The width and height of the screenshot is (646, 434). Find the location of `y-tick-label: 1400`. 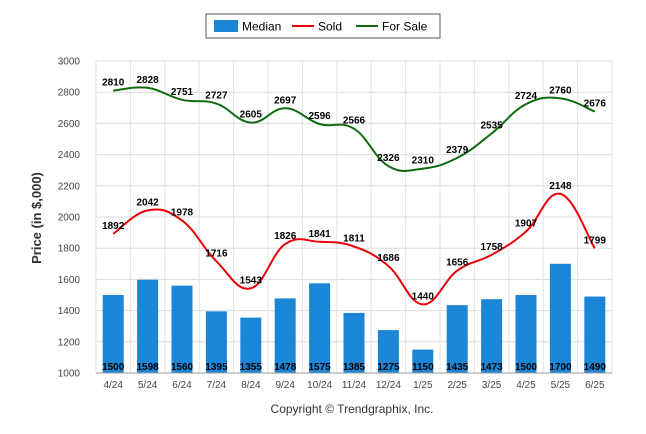

y-tick-label: 1400 is located at coordinates (69, 311).